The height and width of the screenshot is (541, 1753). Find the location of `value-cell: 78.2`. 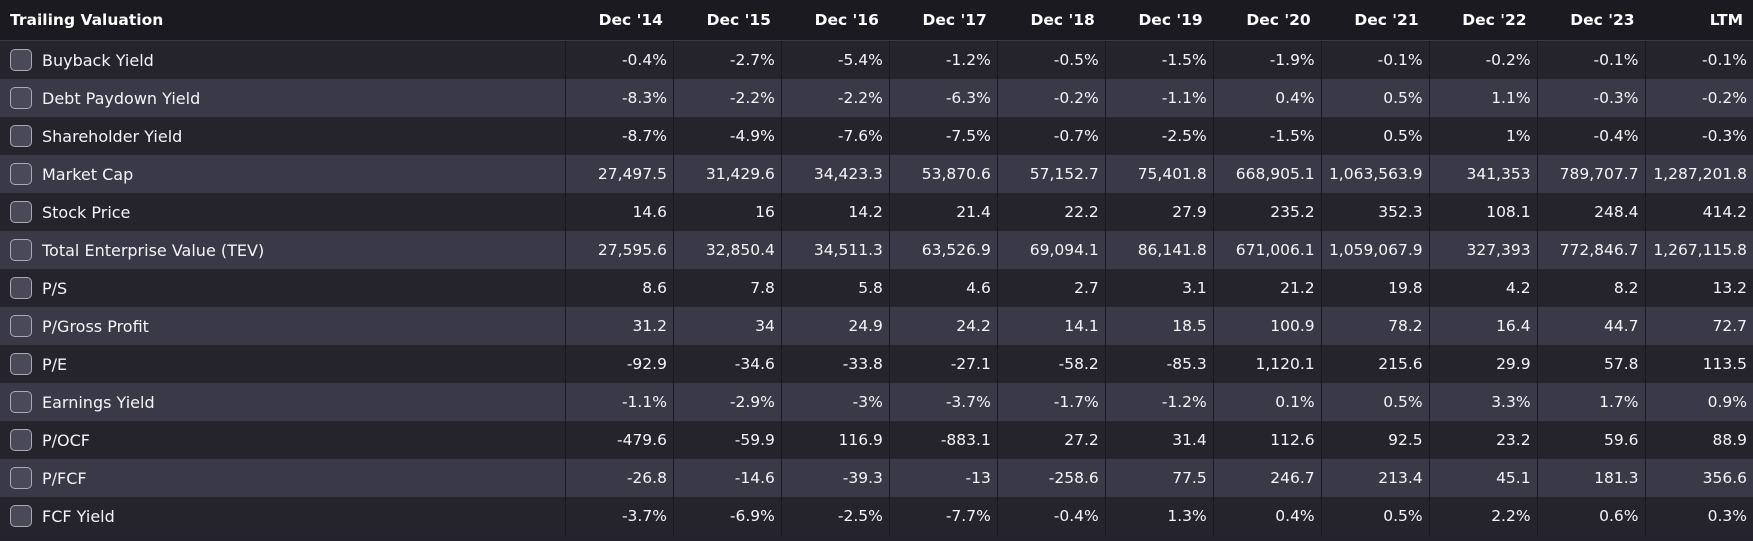

value-cell: 78.2 is located at coordinates (1375, 326).